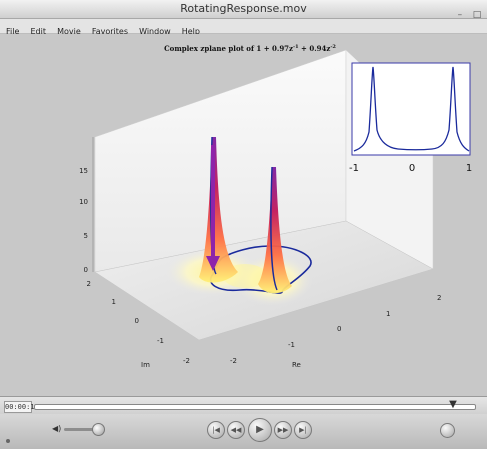 Image resolution: width=487 pixels, height=449 pixels. Describe the element at coordinates (8, 441) in the screenshot. I see `status-dot` at that location.